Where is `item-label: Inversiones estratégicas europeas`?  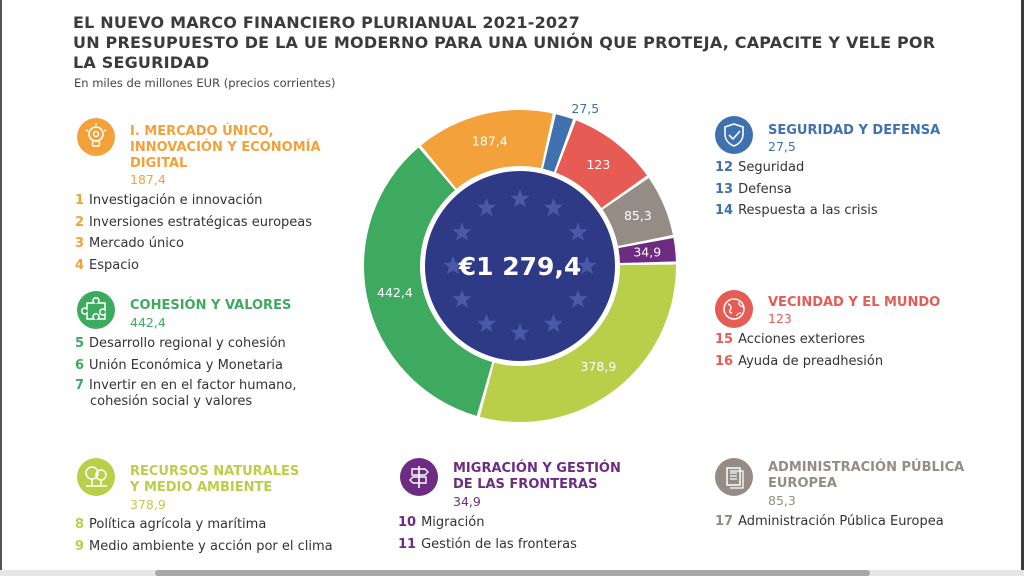 item-label: Inversiones estratégicas europeas is located at coordinates (201, 222).